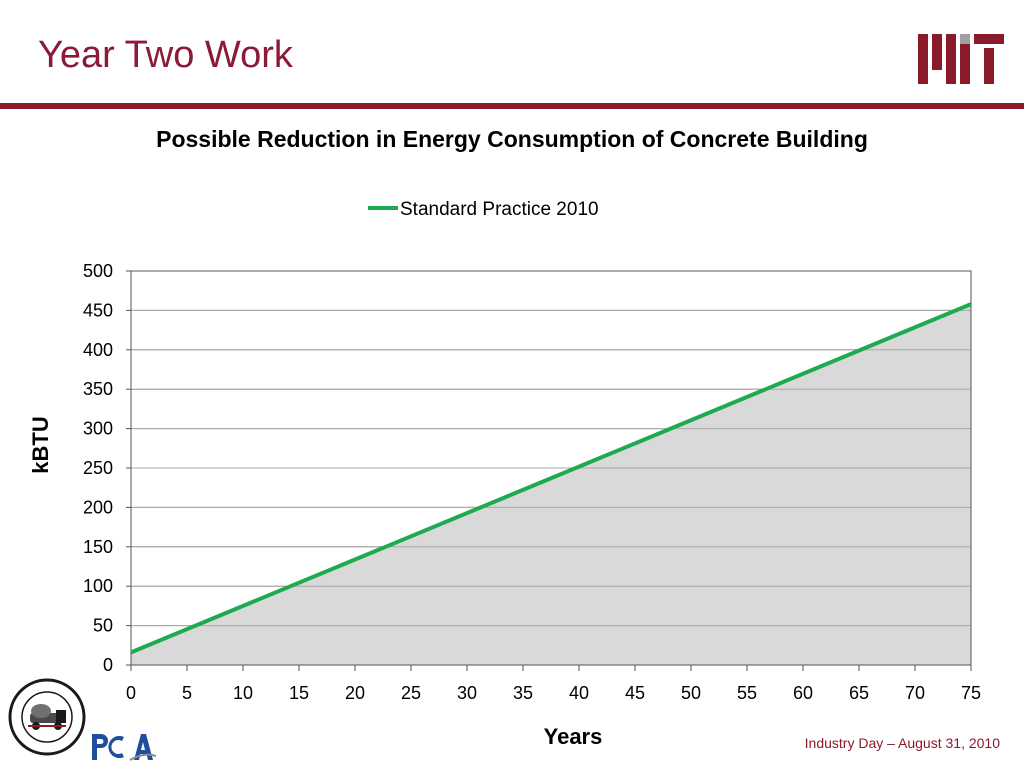 This screenshot has width=1024, height=768. What do you see at coordinates (691, 693) in the screenshot?
I see `x-tick-label-50: 50` at bounding box center [691, 693].